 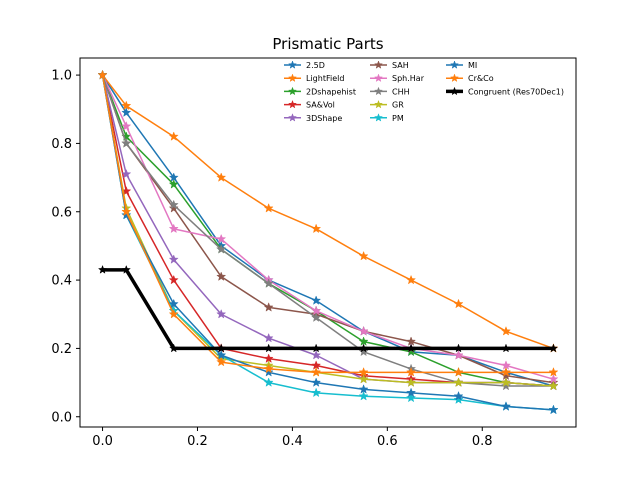 I want to click on x-tick-label: 0.4, so click(x=292, y=441).